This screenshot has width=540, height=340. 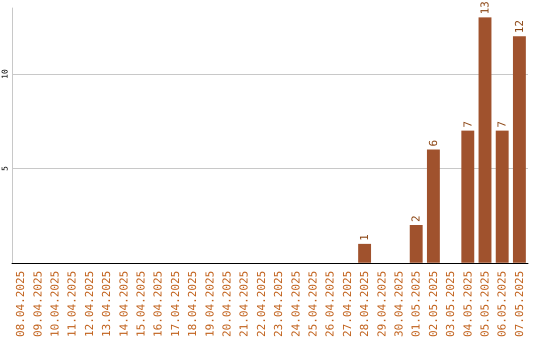 What do you see at coordinates (433, 304) in the screenshot?
I see `x-tick-label: 02.05.2025` at bounding box center [433, 304].